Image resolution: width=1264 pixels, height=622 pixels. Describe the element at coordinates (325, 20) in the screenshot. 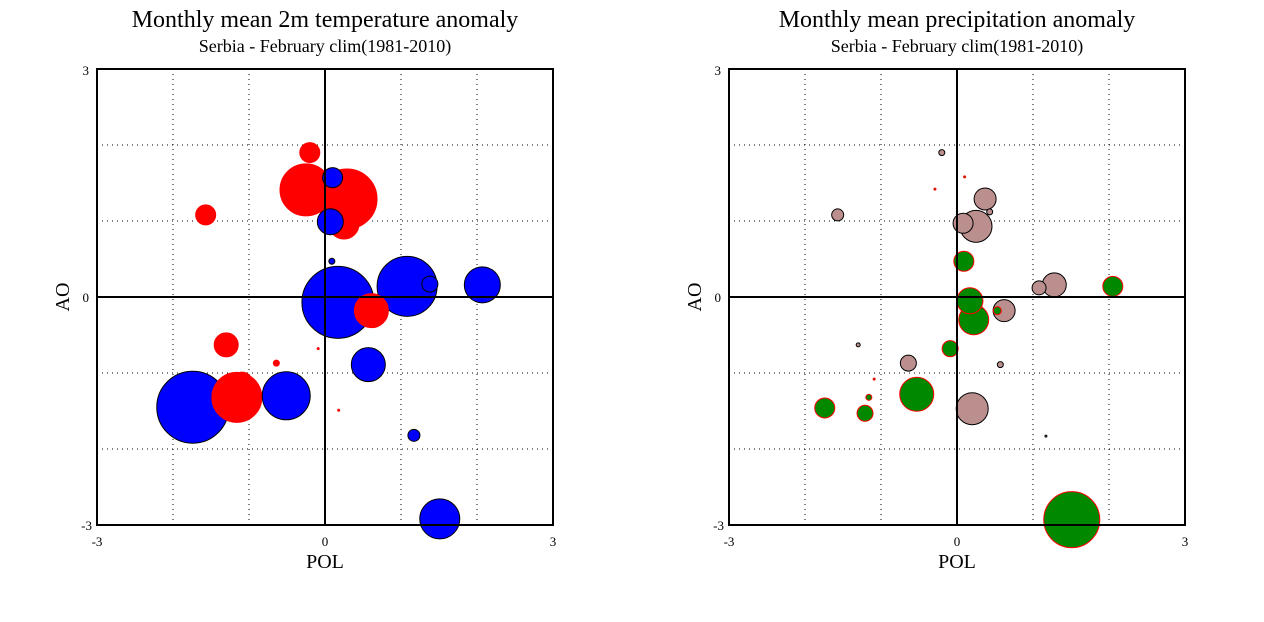

I see `chart-title: Monthly mean 2m temperature anomaly` at that location.